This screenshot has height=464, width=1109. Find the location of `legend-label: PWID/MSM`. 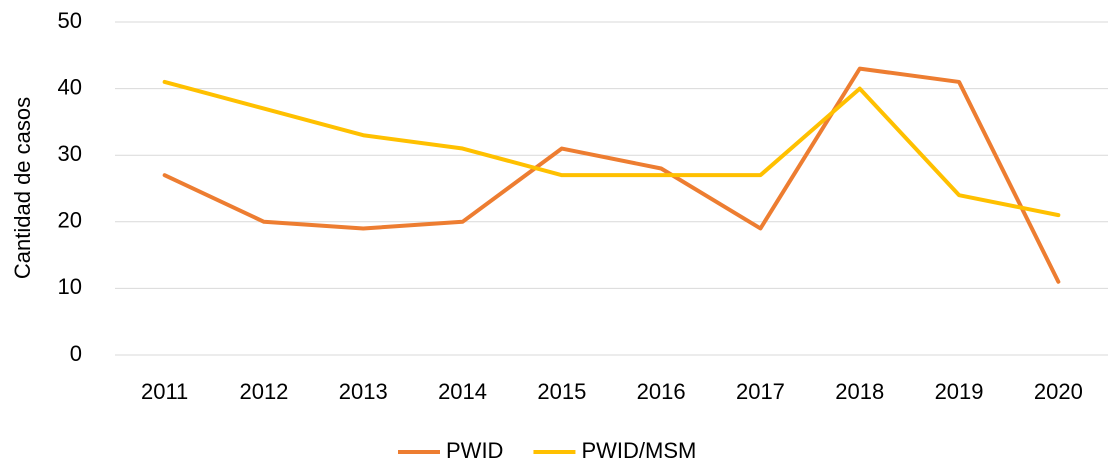

legend-label: PWID/MSM is located at coordinates (638, 450).